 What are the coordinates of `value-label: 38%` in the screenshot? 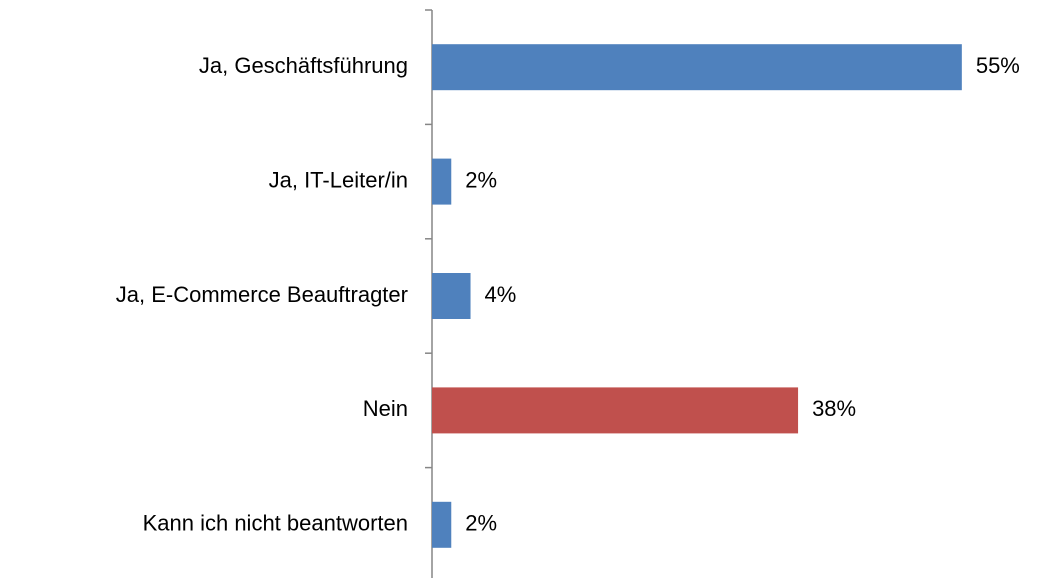 It's located at (834, 408).